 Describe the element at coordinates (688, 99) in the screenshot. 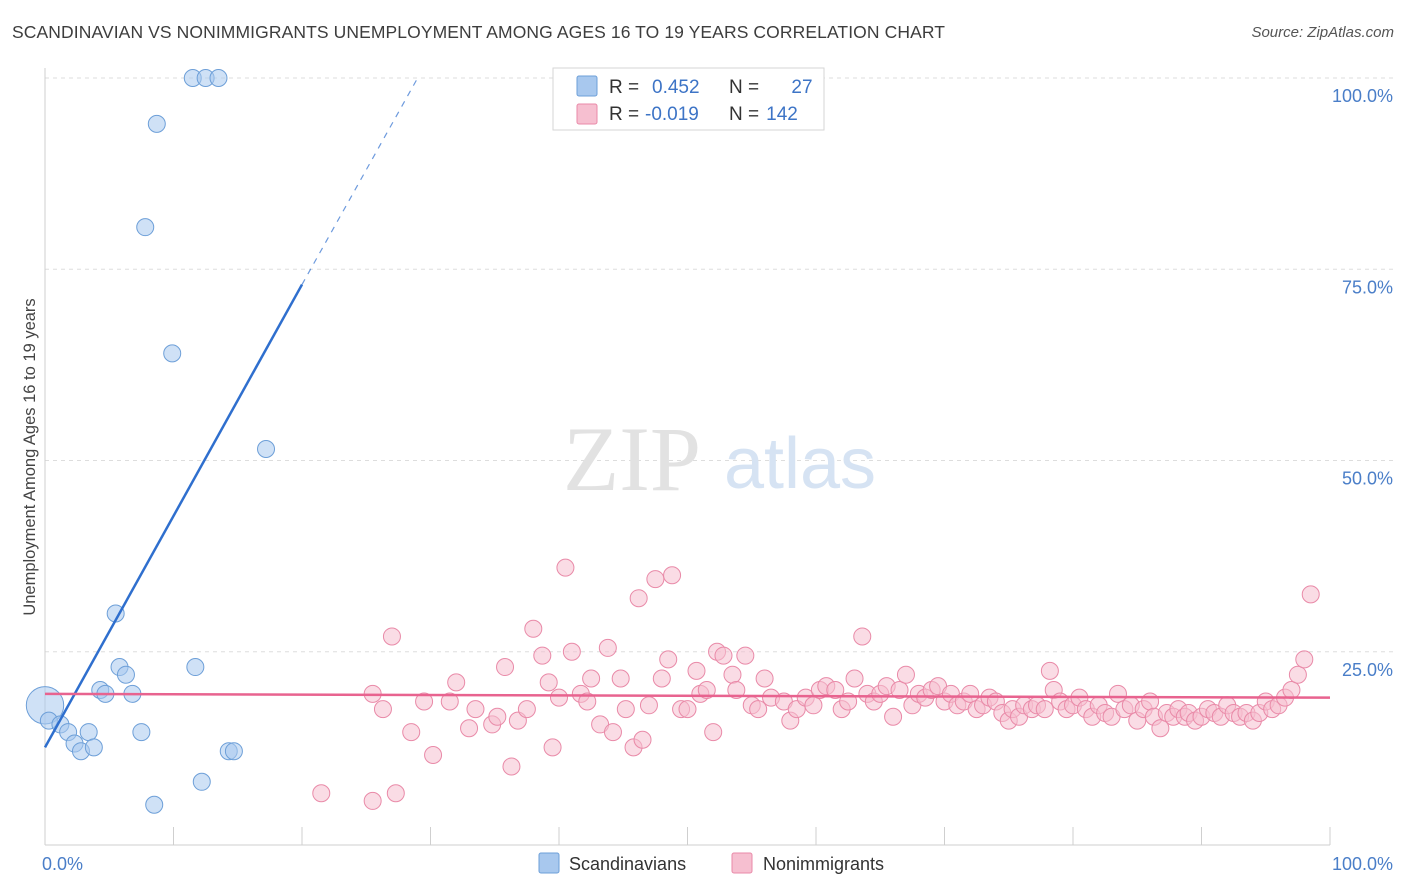

I see `stats-box: R = 0.452 N = 27 R = -0.019 N = 142` at that location.